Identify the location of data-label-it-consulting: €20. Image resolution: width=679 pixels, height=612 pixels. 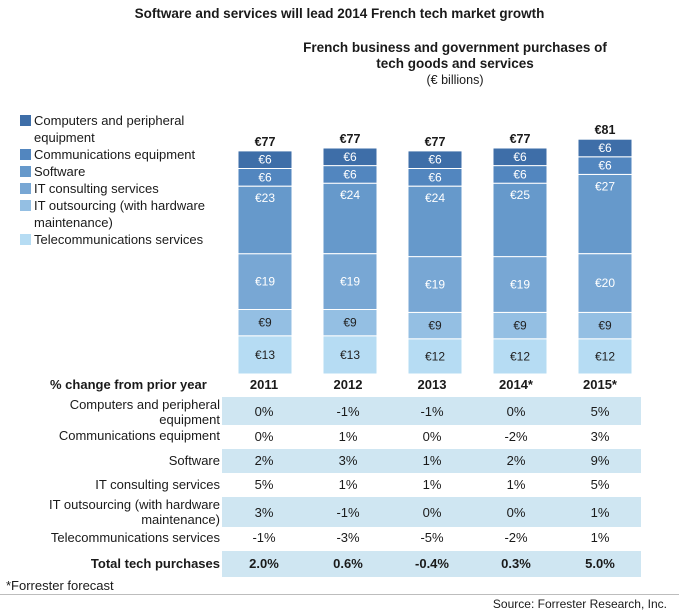
(605, 283).